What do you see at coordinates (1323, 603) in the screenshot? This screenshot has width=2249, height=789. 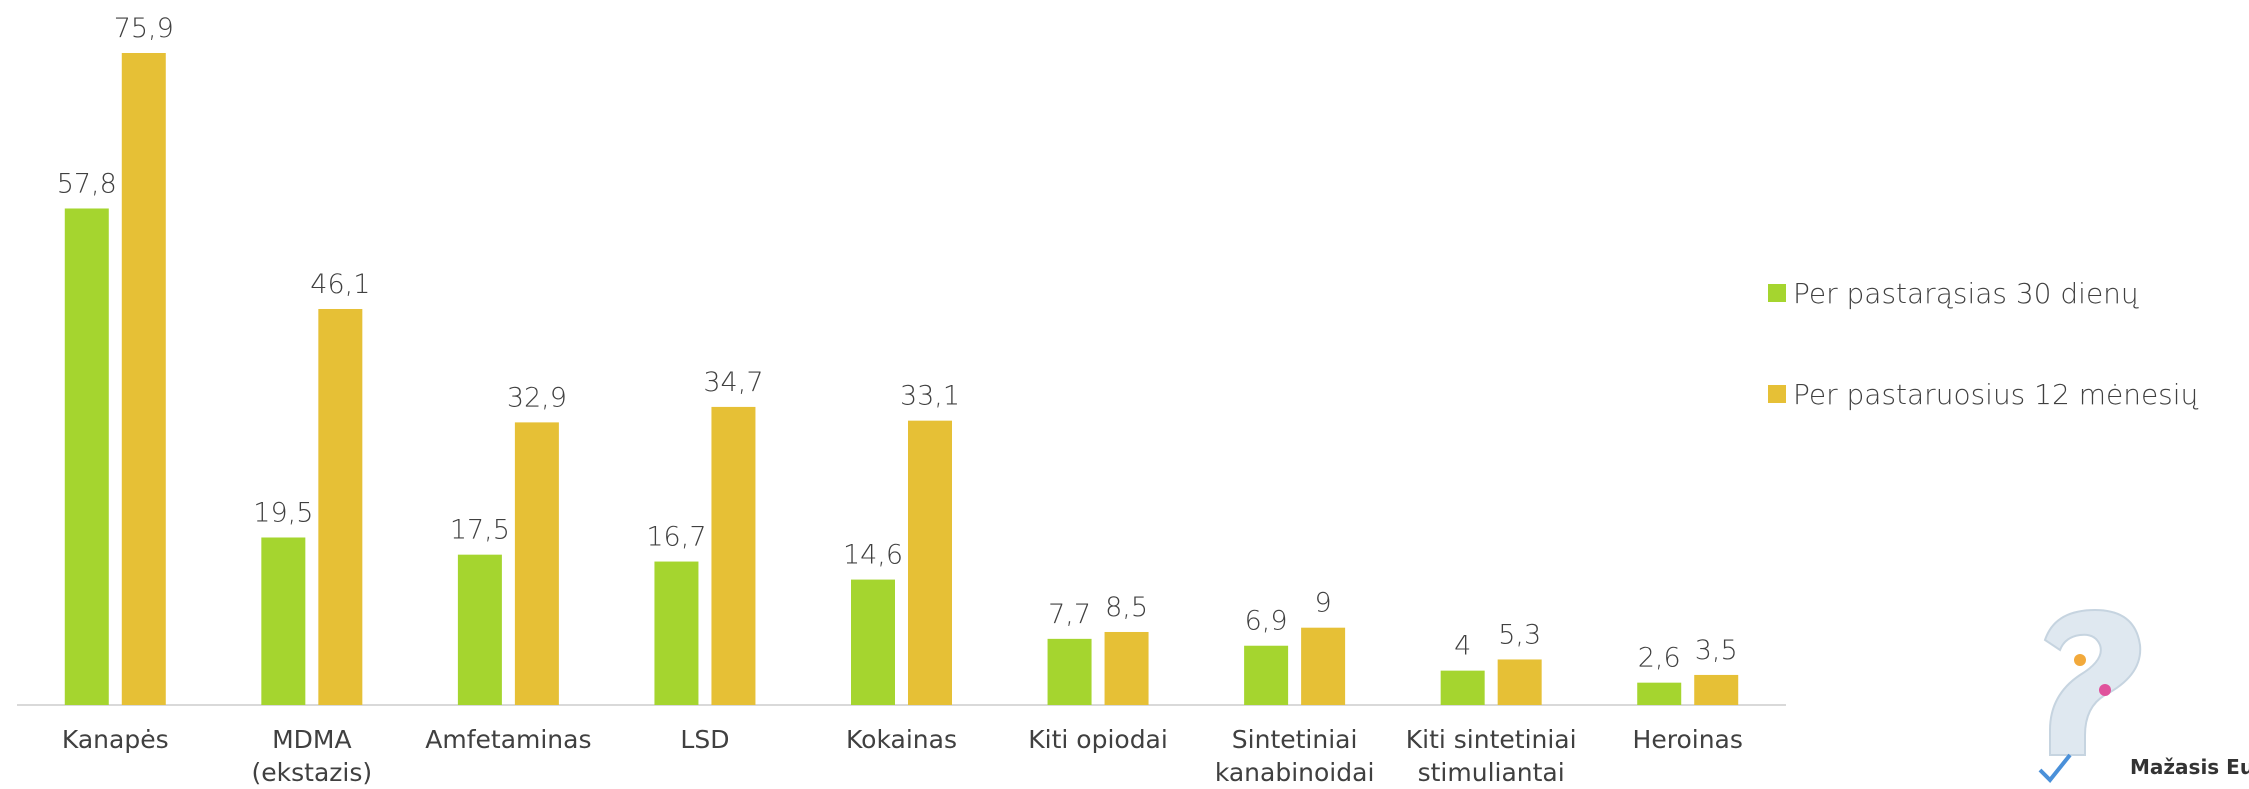 I see `data-label: 9` at bounding box center [1323, 603].